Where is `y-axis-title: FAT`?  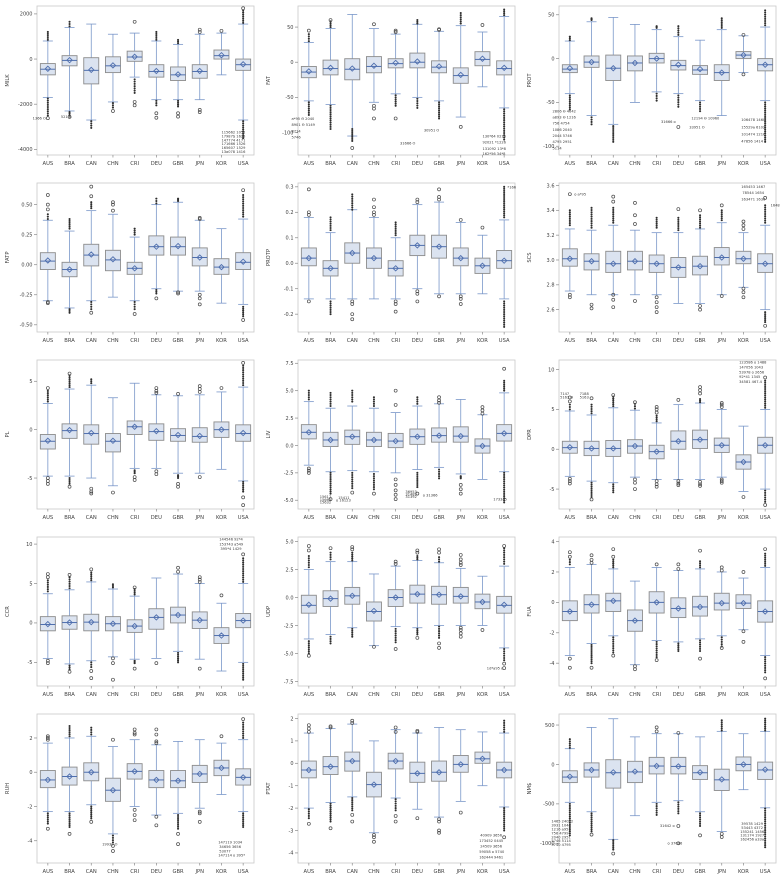 y-axis-title: FAT is located at coordinates (269, 80).